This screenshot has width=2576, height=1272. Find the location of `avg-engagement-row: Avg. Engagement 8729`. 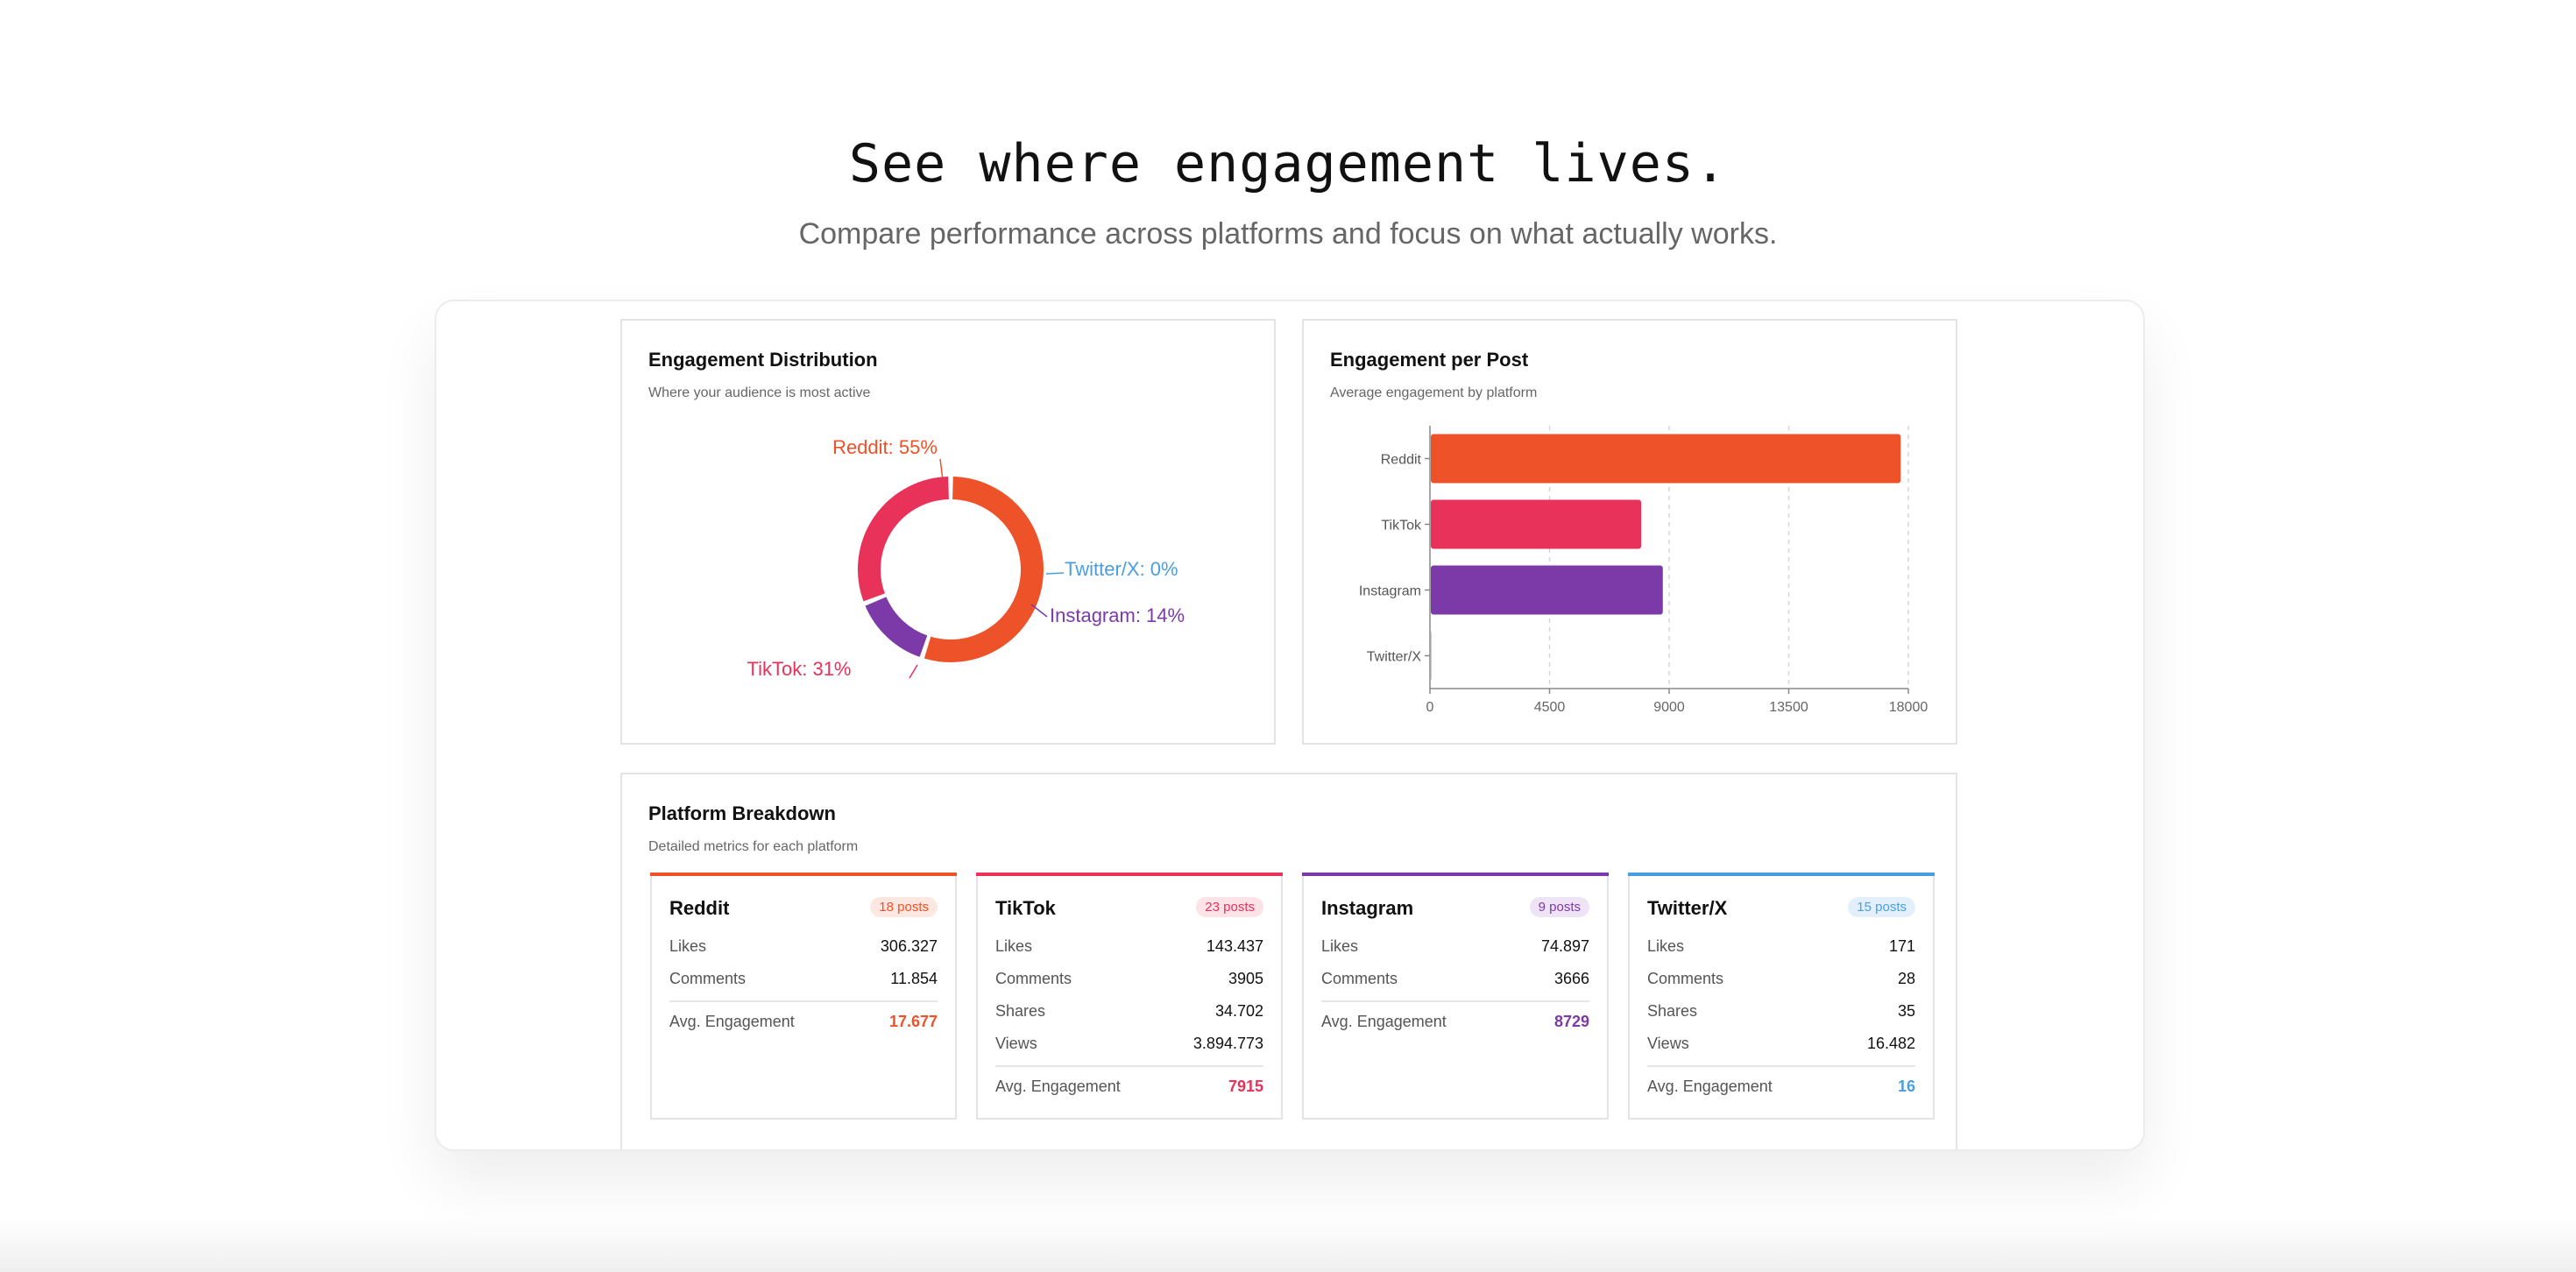

avg-engagement-row: Avg. Engagement 8729 is located at coordinates (1455, 1024).